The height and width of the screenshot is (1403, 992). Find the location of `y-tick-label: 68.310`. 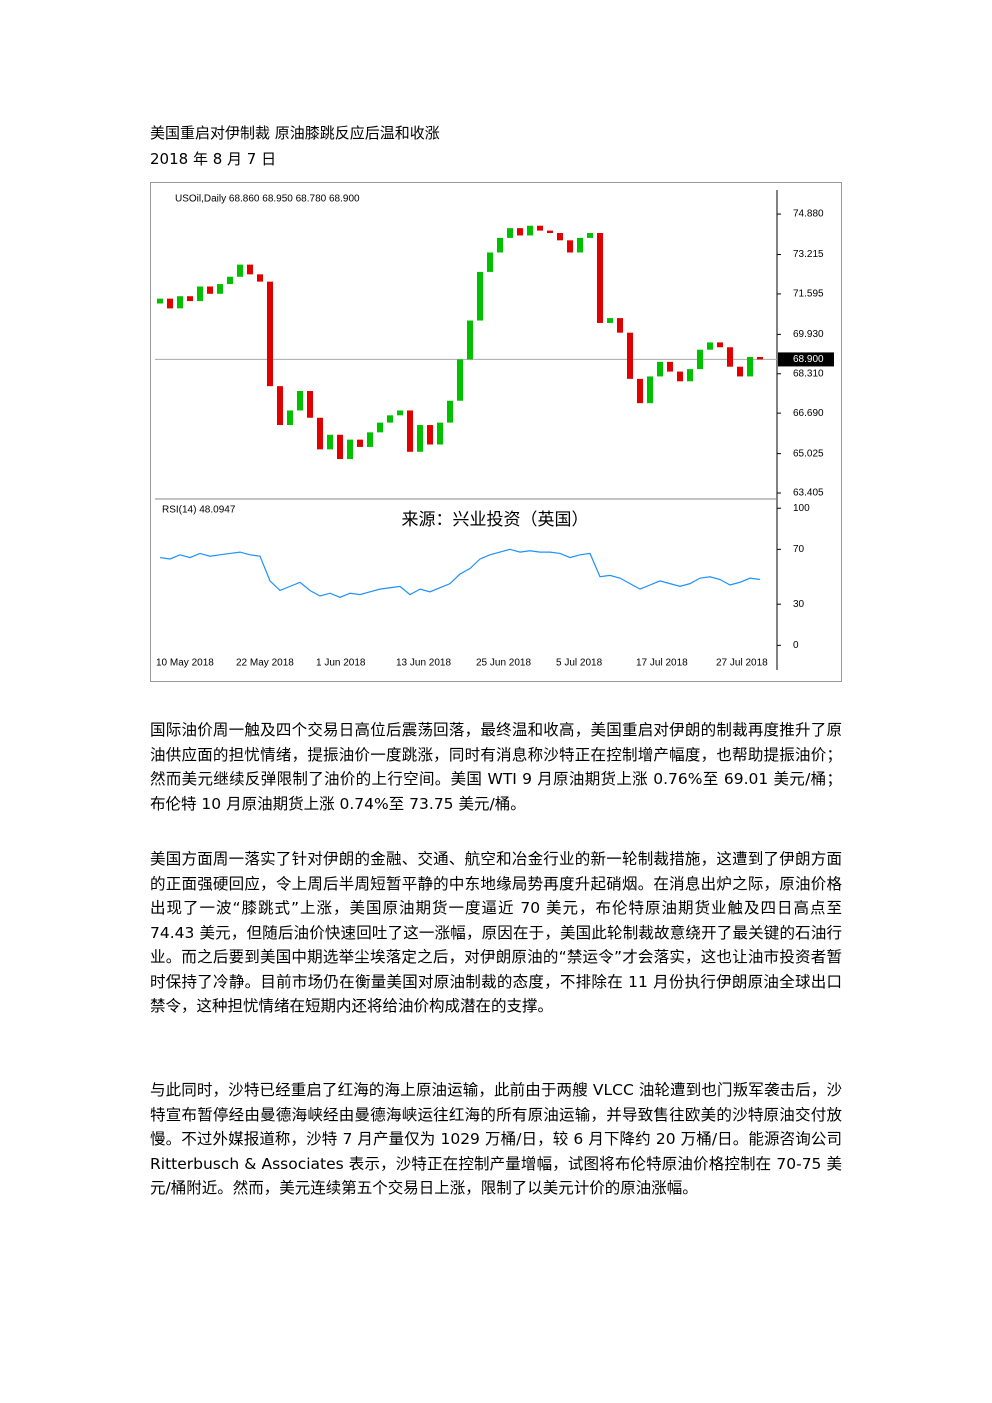

y-tick-label: 68.310 is located at coordinates (808, 373).